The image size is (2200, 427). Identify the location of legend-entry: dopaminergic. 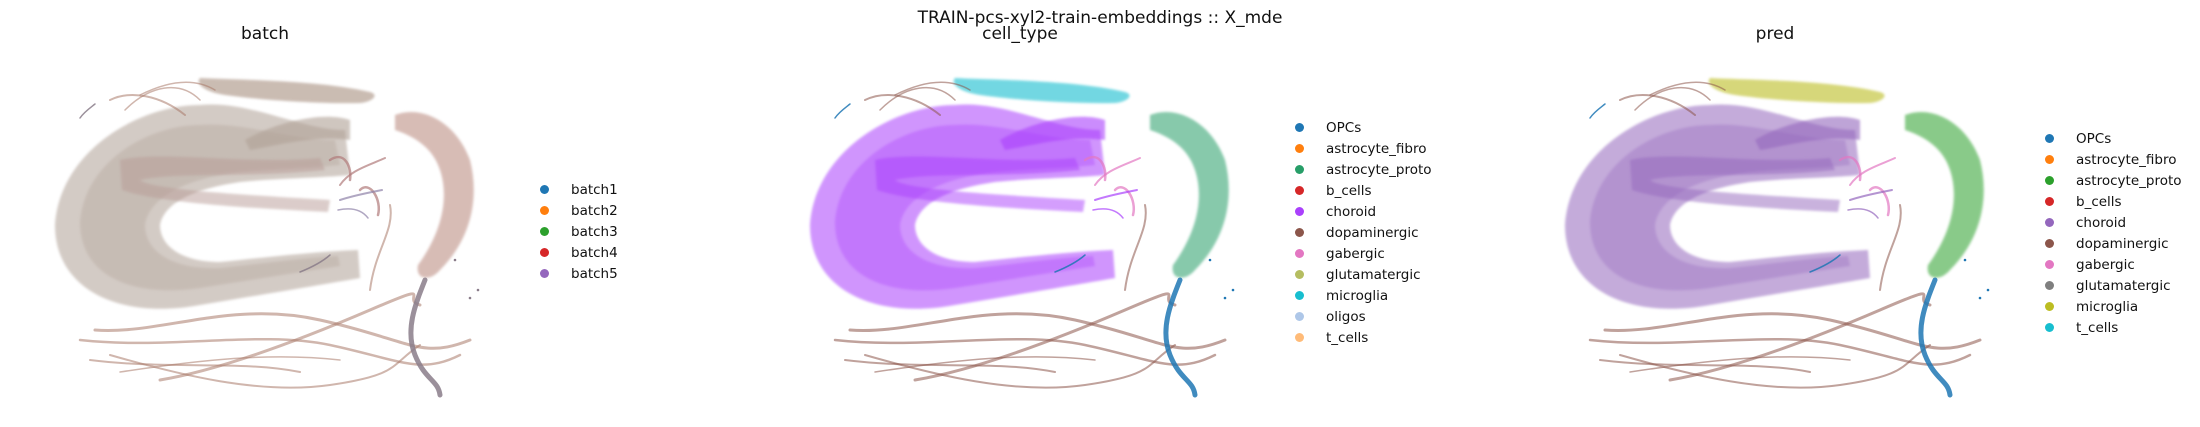
(2113, 243).